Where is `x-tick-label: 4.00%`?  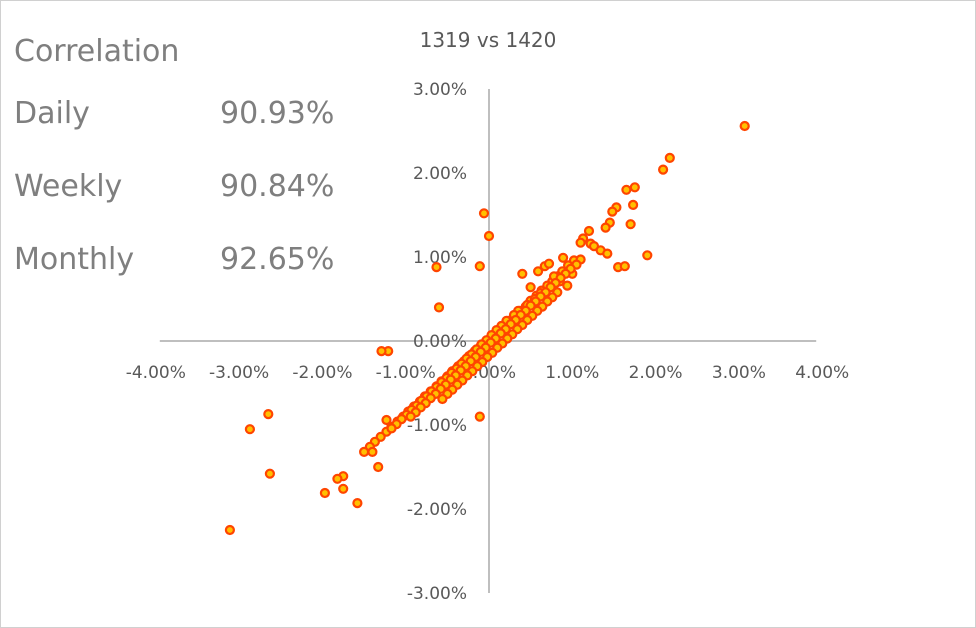 x-tick-label: 4.00% is located at coordinates (822, 373).